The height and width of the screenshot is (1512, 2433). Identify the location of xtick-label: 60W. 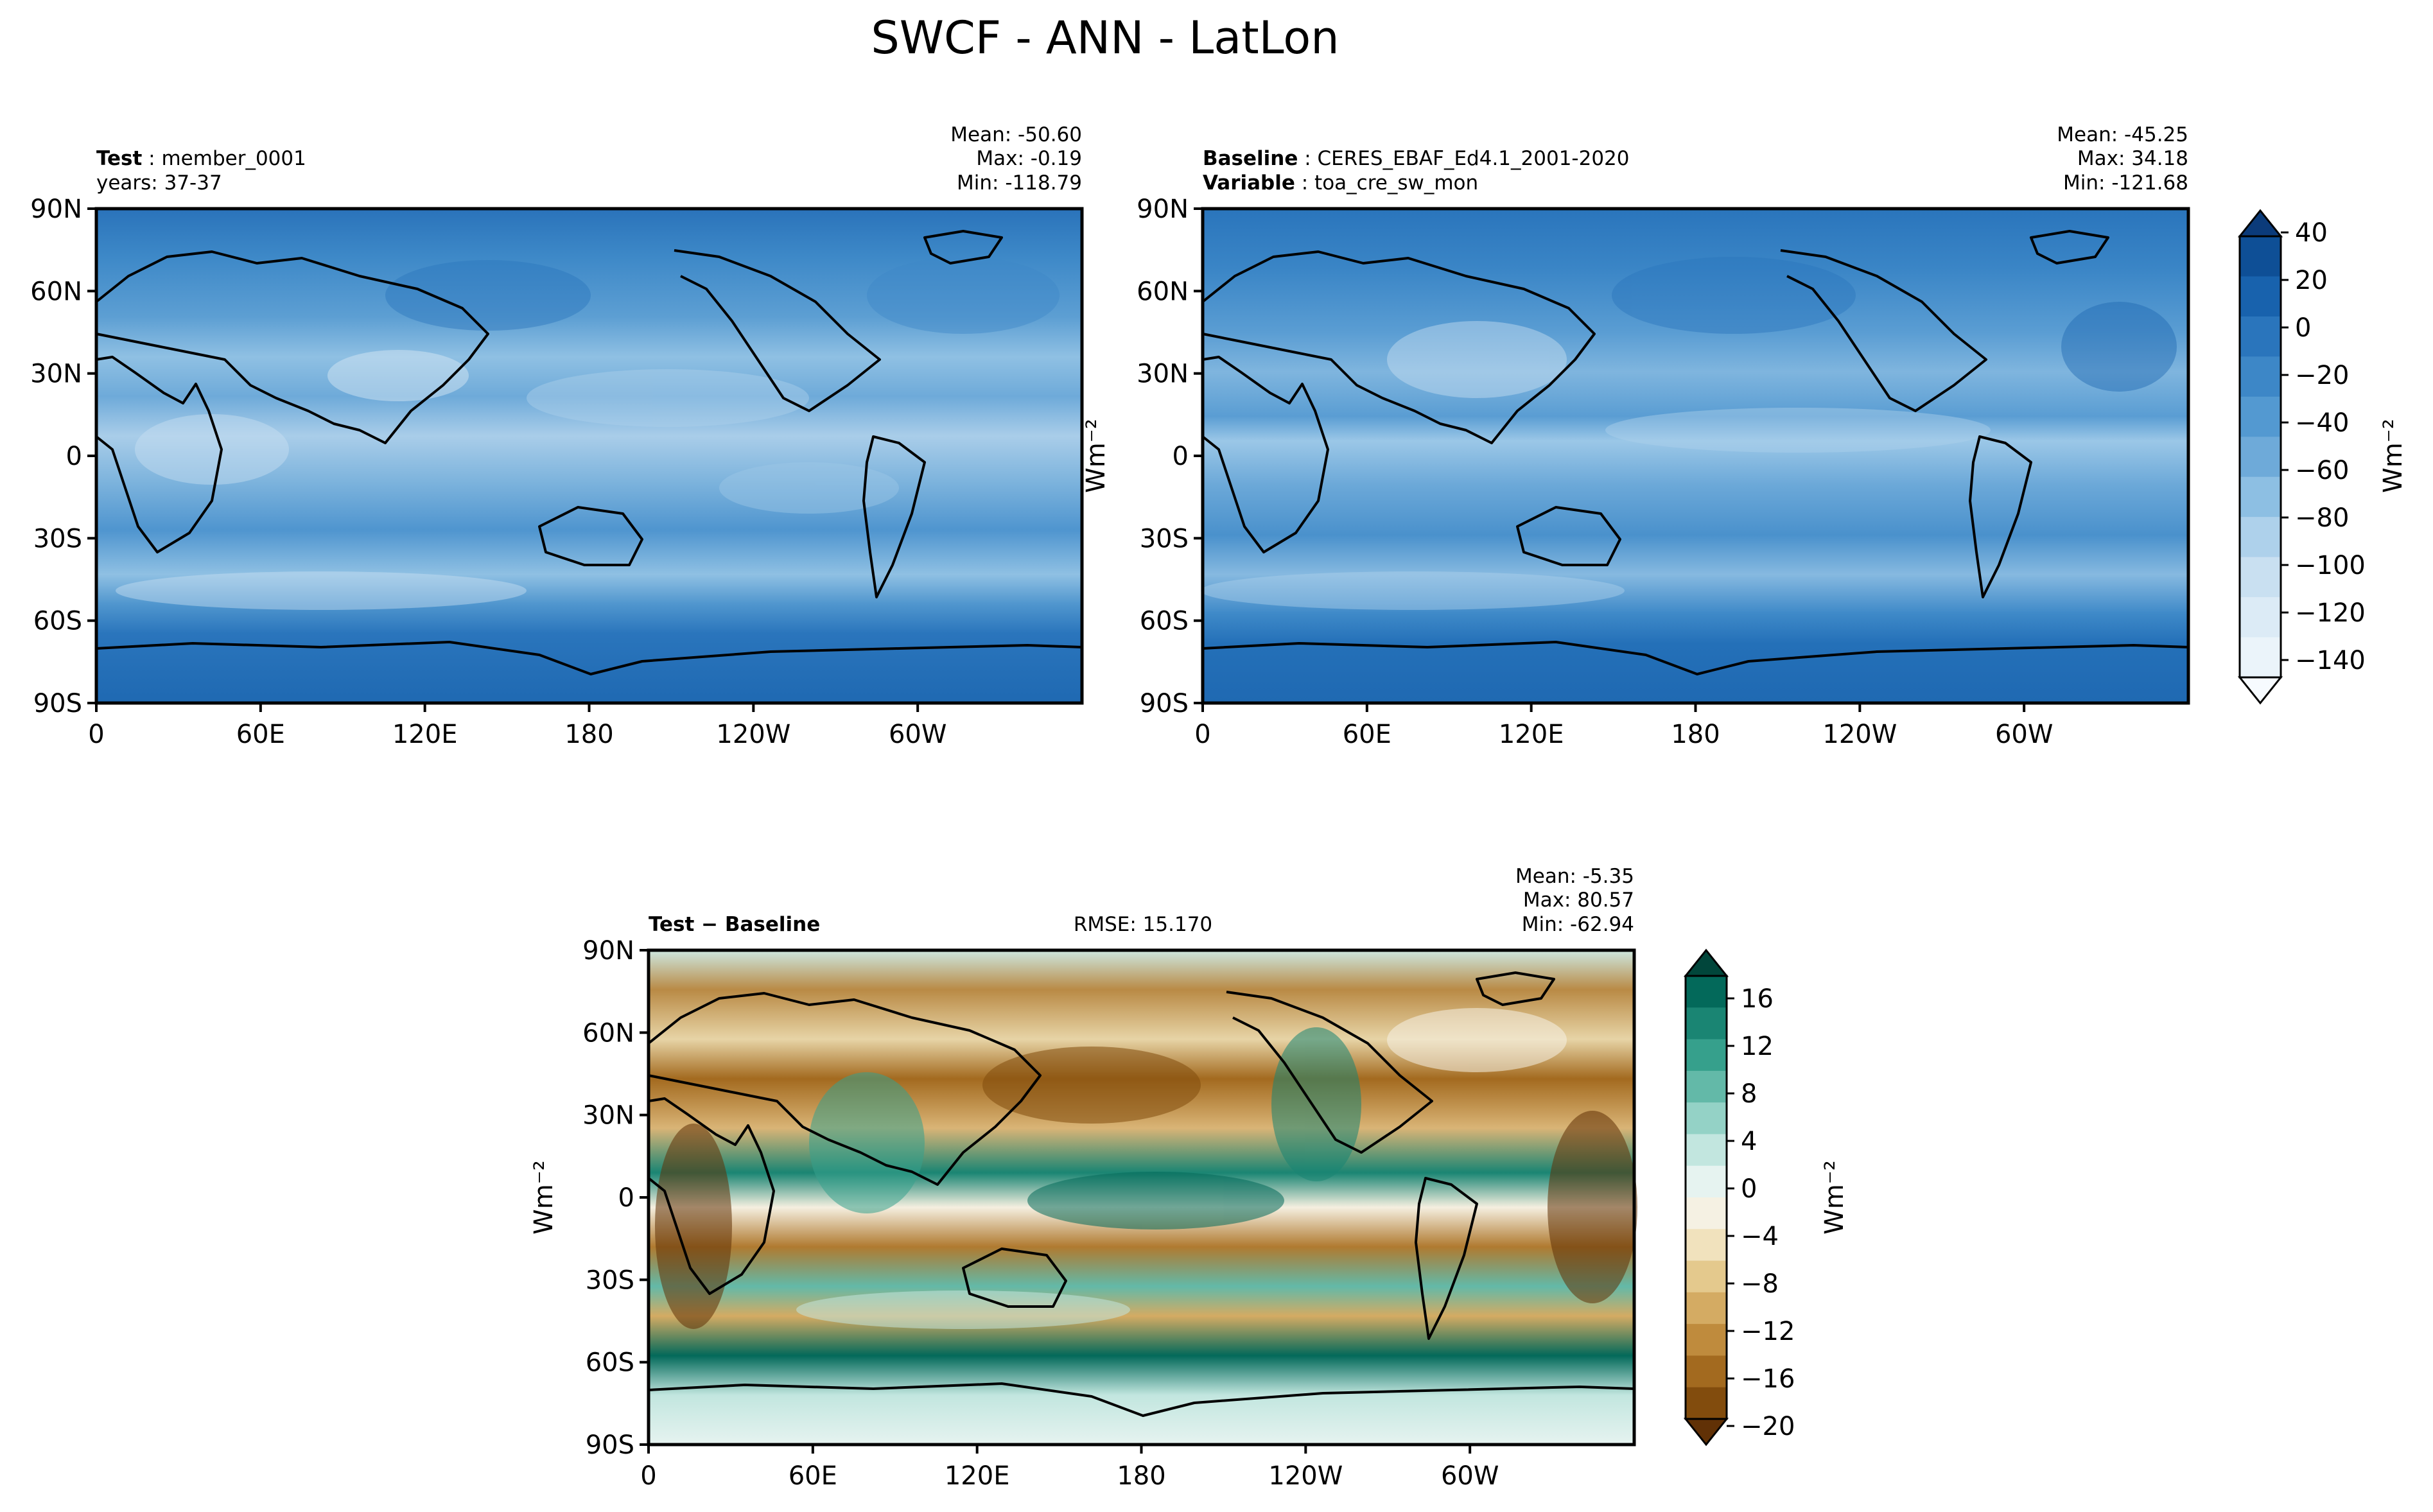
(1470, 1476).